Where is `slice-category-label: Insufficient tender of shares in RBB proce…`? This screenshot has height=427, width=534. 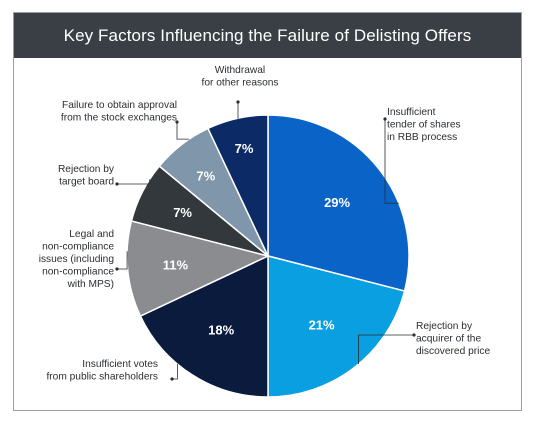 slice-category-label: Insufficient tender of shares in RBB proce… is located at coordinates (424, 125).